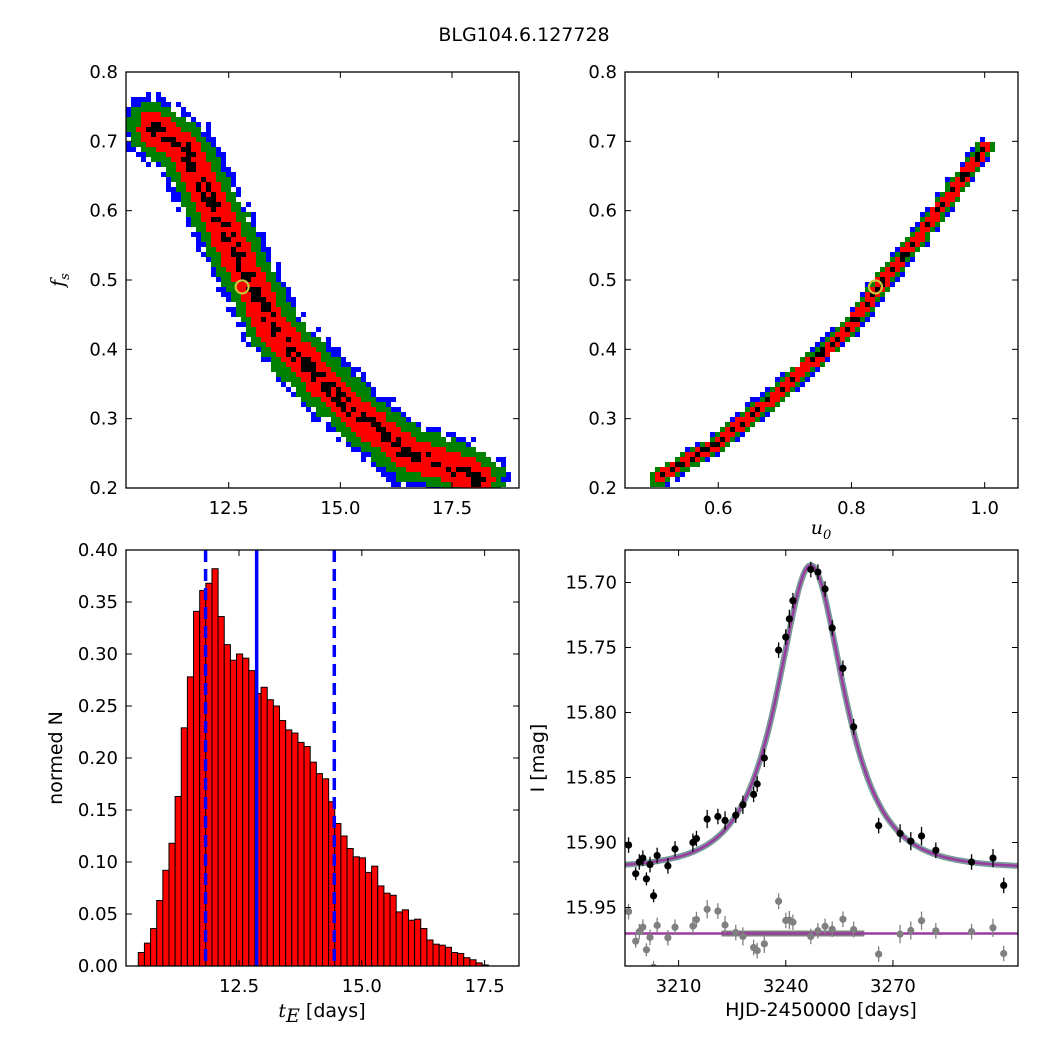 The height and width of the screenshot is (1050, 1050). What do you see at coordinates (242, 287) in the screenshot?
I see `p1-best-fit-marker` at bounding box center [242, 287].